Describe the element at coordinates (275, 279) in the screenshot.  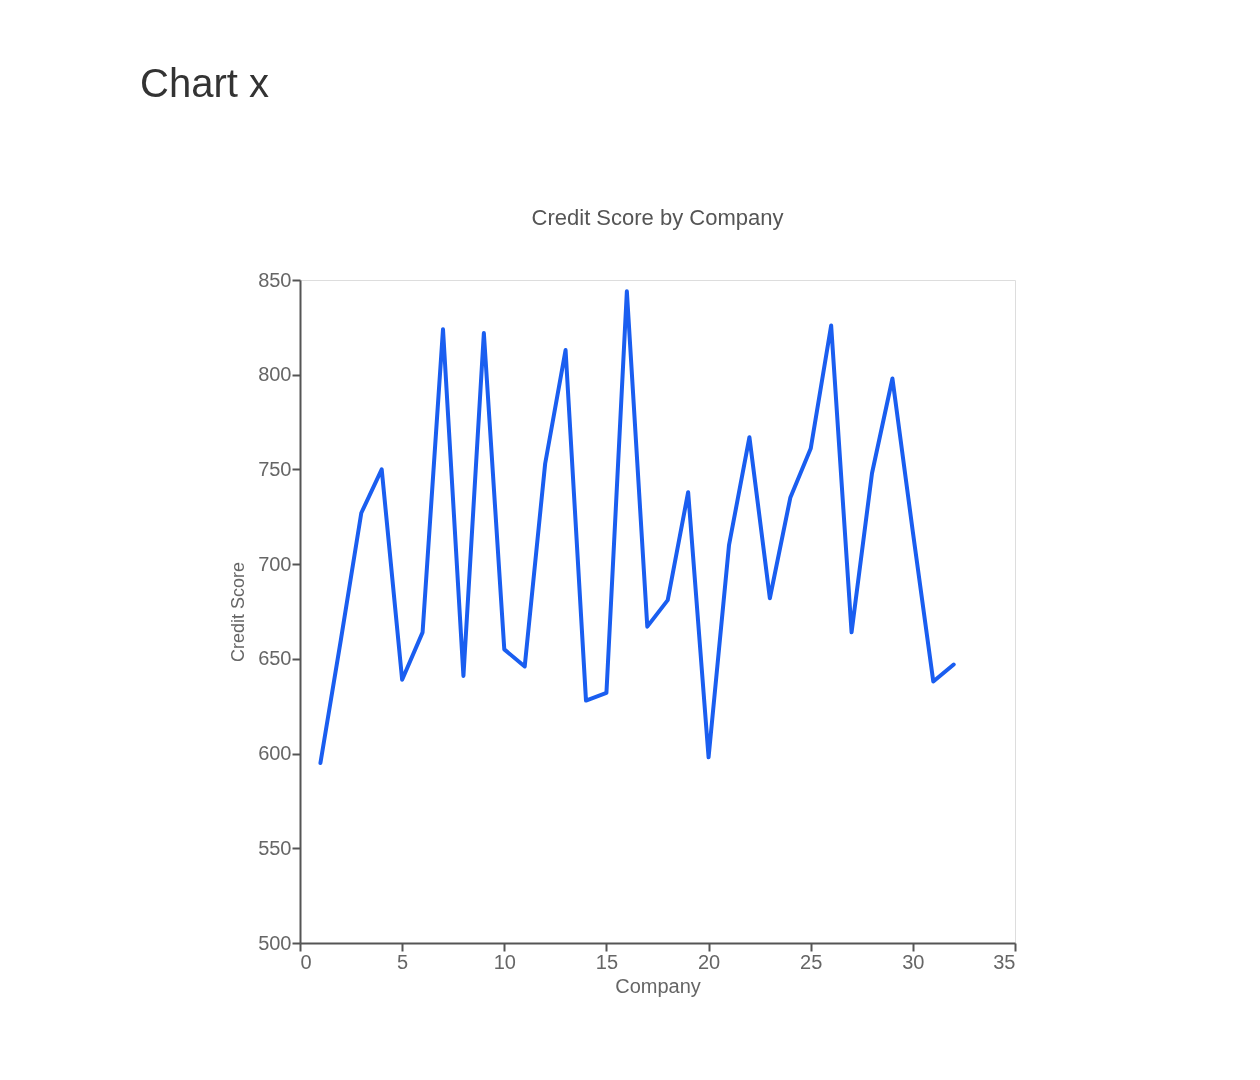
I see `y-tick-label: 850` at that location.